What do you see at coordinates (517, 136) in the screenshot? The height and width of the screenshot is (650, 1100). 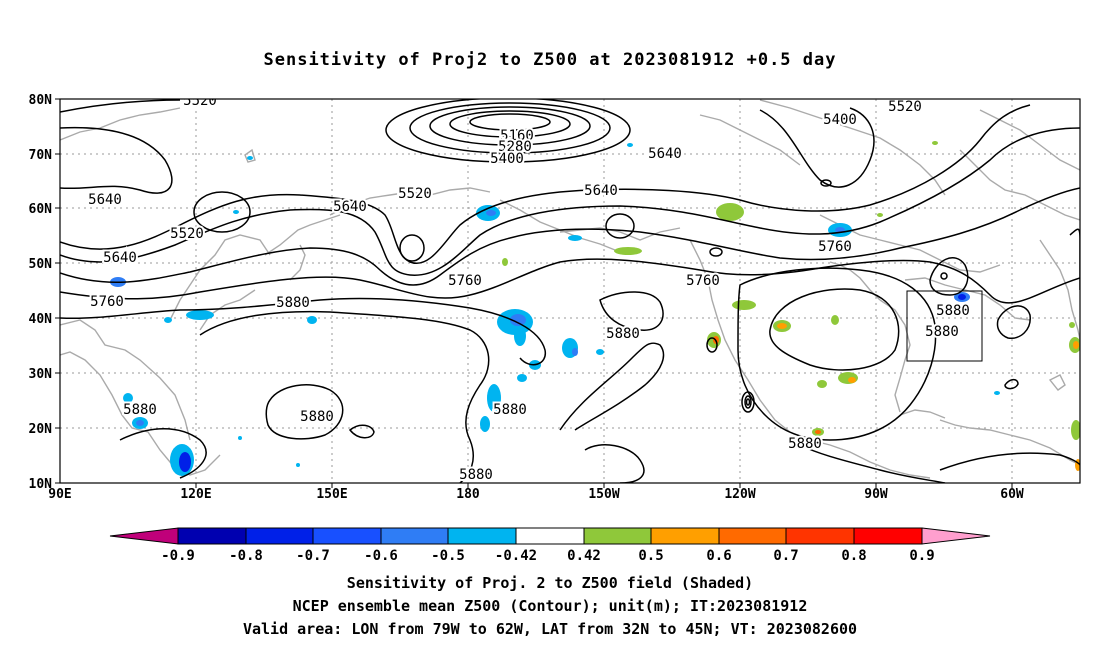 I see `contour-label: 5160` at bounding box center [517, 136].